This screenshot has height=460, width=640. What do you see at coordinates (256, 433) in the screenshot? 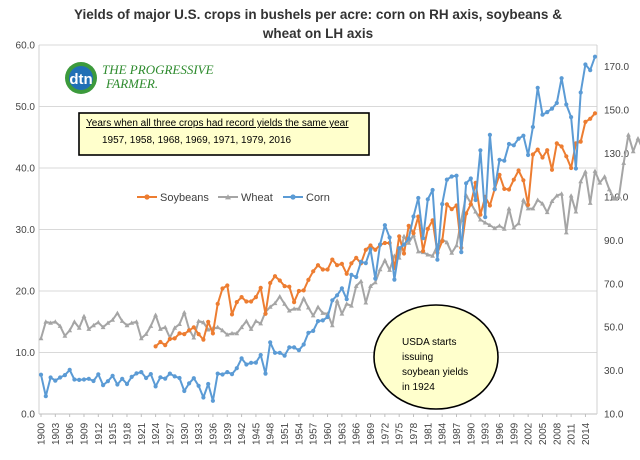
I see `x-tick-label: 1945` at bounding box center [256, 433].